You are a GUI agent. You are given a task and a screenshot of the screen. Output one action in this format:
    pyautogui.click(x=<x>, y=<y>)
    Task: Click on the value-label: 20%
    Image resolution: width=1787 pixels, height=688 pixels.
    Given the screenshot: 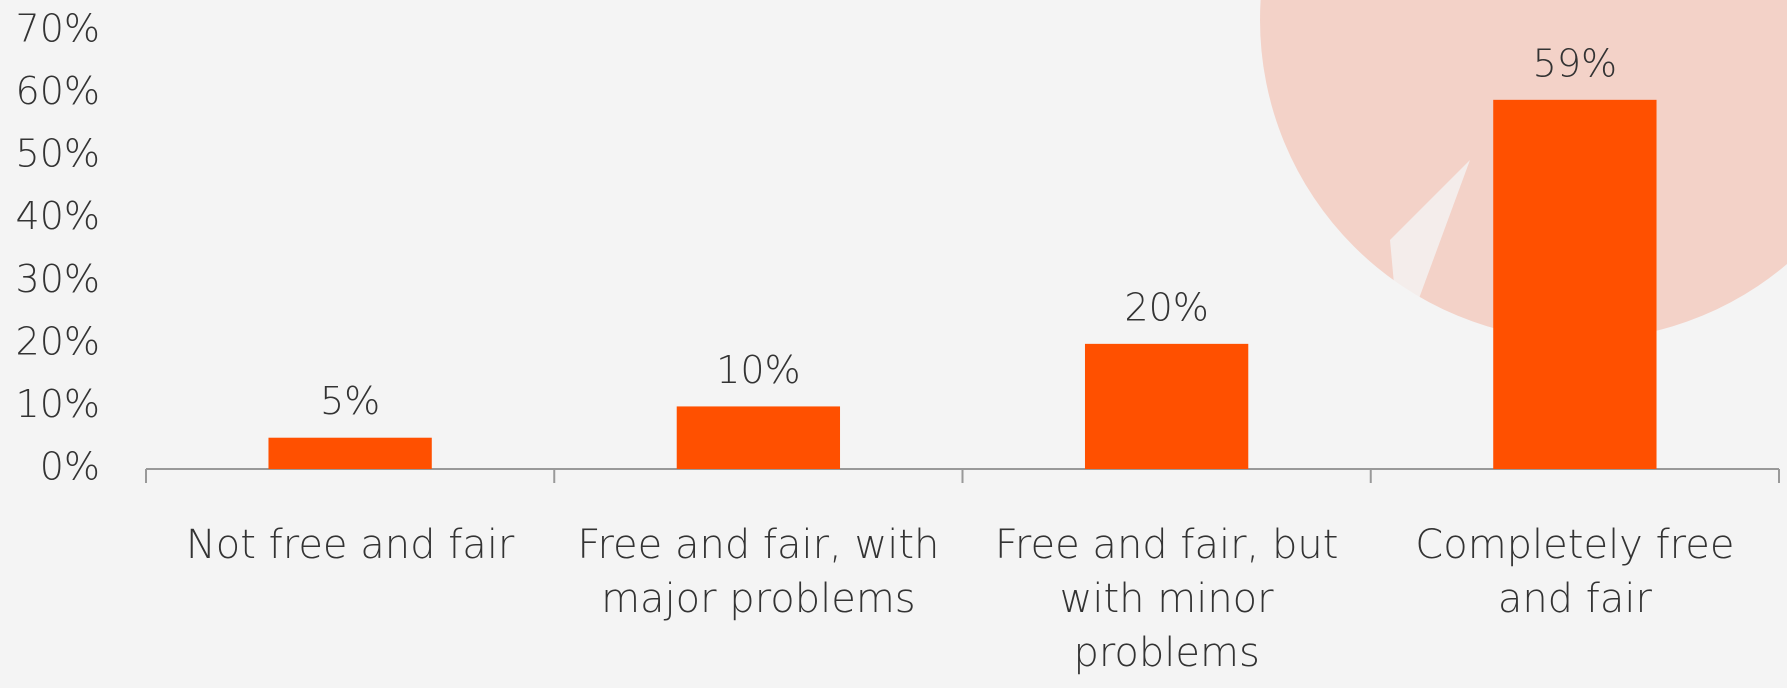 What is the action you would take?
    pyautogui.click(x=1166, y=307)
    